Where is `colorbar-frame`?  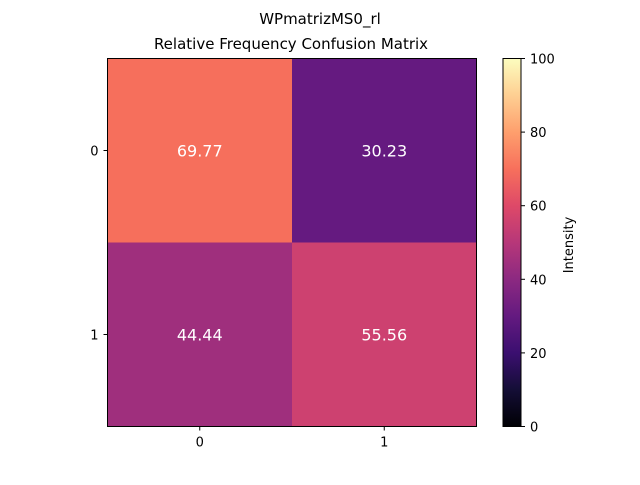 colorbar-frame is located at coordinates (512, 242).